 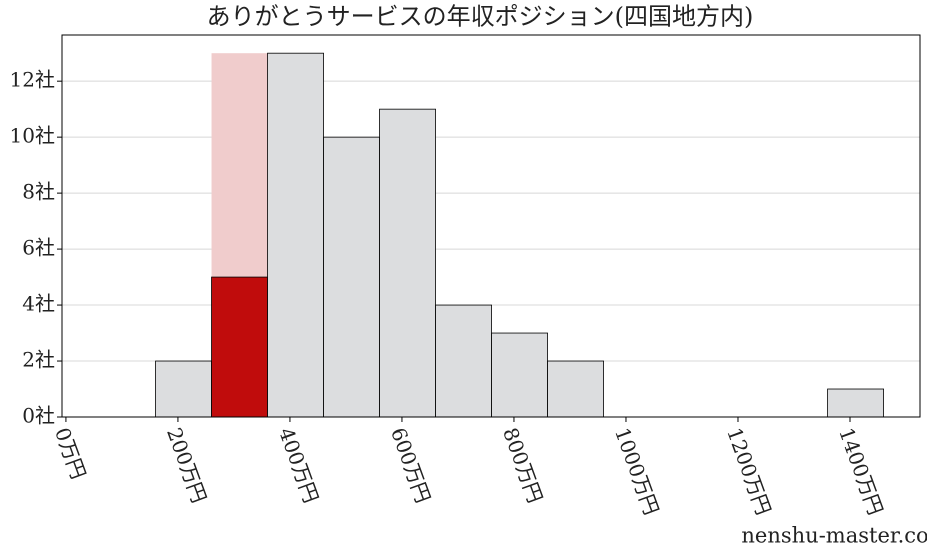 I want to click on highlight-bar, so click(x=239, y=347).